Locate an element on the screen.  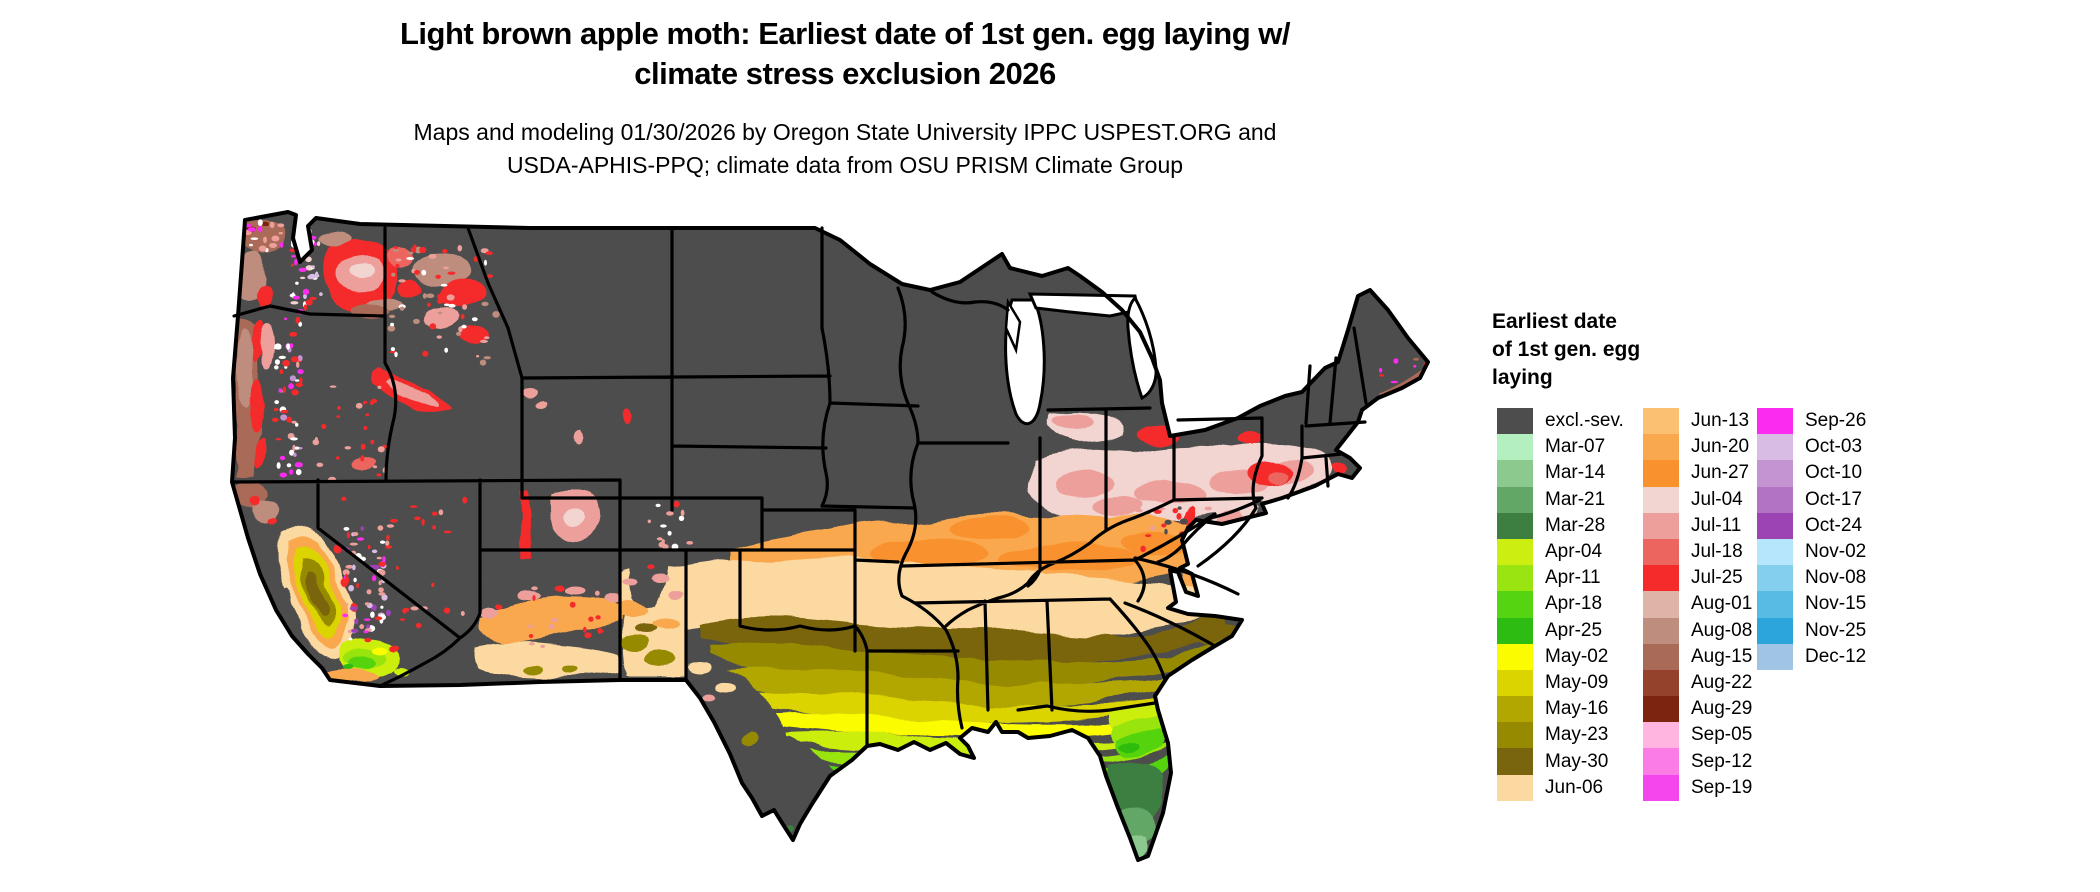
legend-label: Jun-13 is located at coordinates (1720, 421).